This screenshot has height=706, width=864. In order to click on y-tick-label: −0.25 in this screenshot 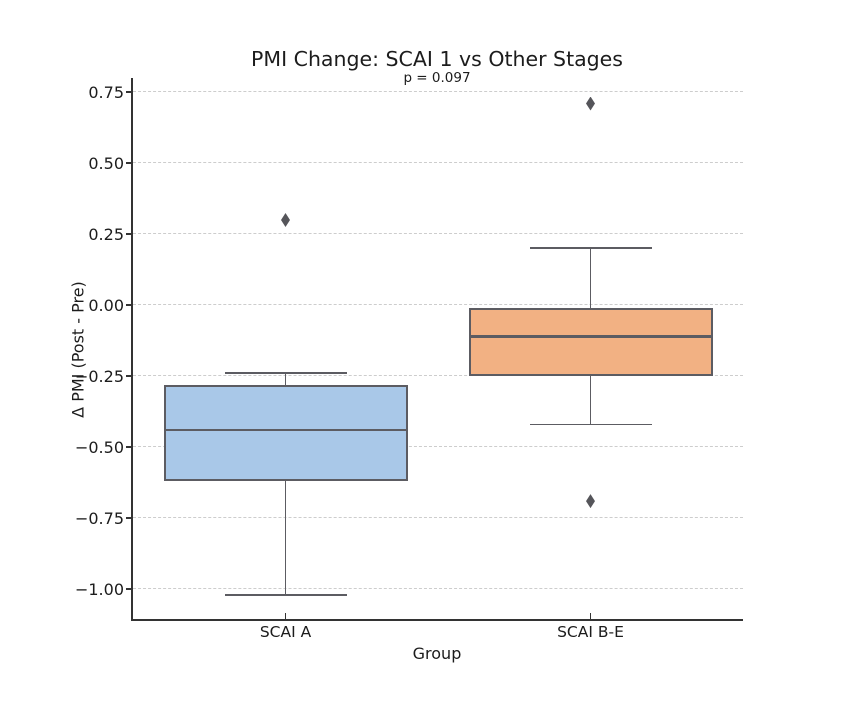, I will do `click(99, 376)`.